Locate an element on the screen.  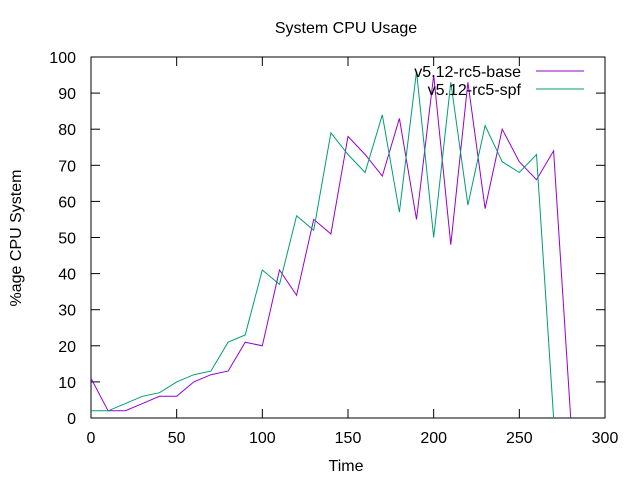
y-axis-title: %age CPU System is located at coordinates (16, 238).